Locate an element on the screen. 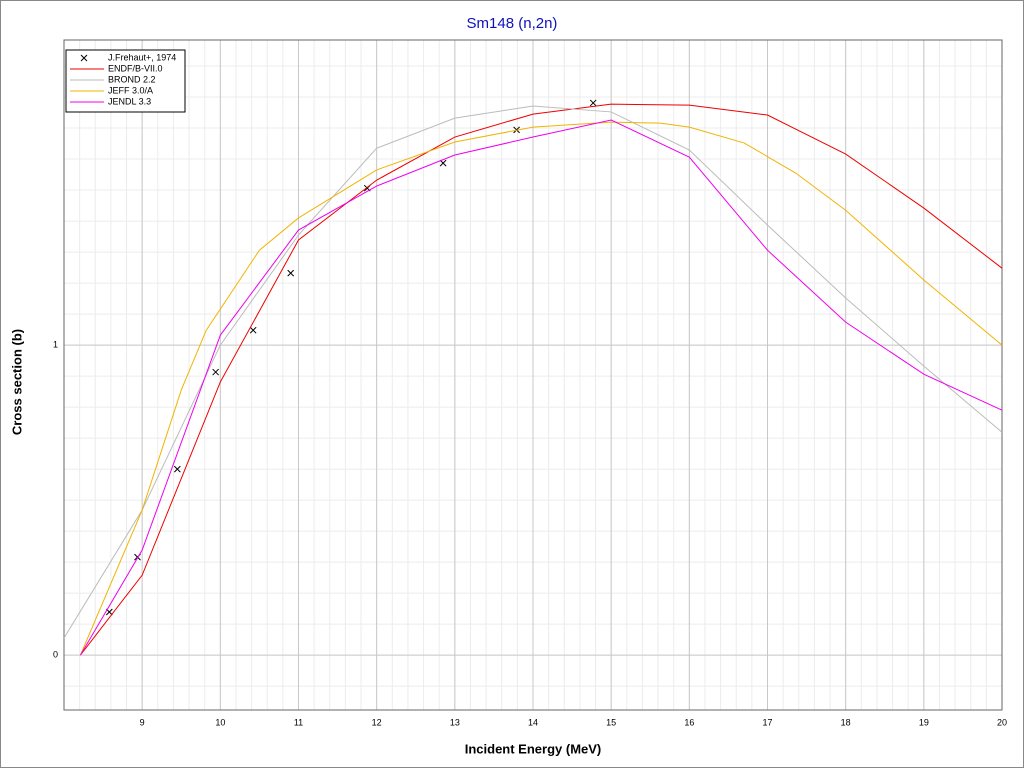  legend-label: ENDF/B-VII.0 is located at coordinates (135, 68).